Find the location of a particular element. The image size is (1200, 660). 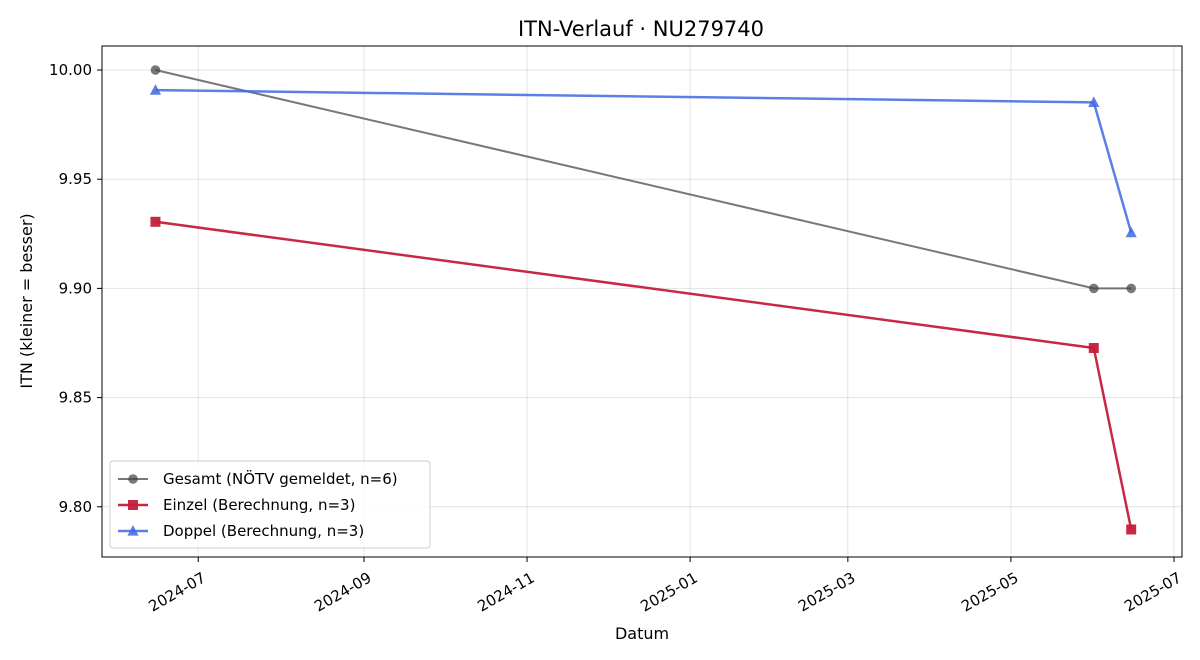

y-tick-label: 9.90 is located at coordinates (75, 288).